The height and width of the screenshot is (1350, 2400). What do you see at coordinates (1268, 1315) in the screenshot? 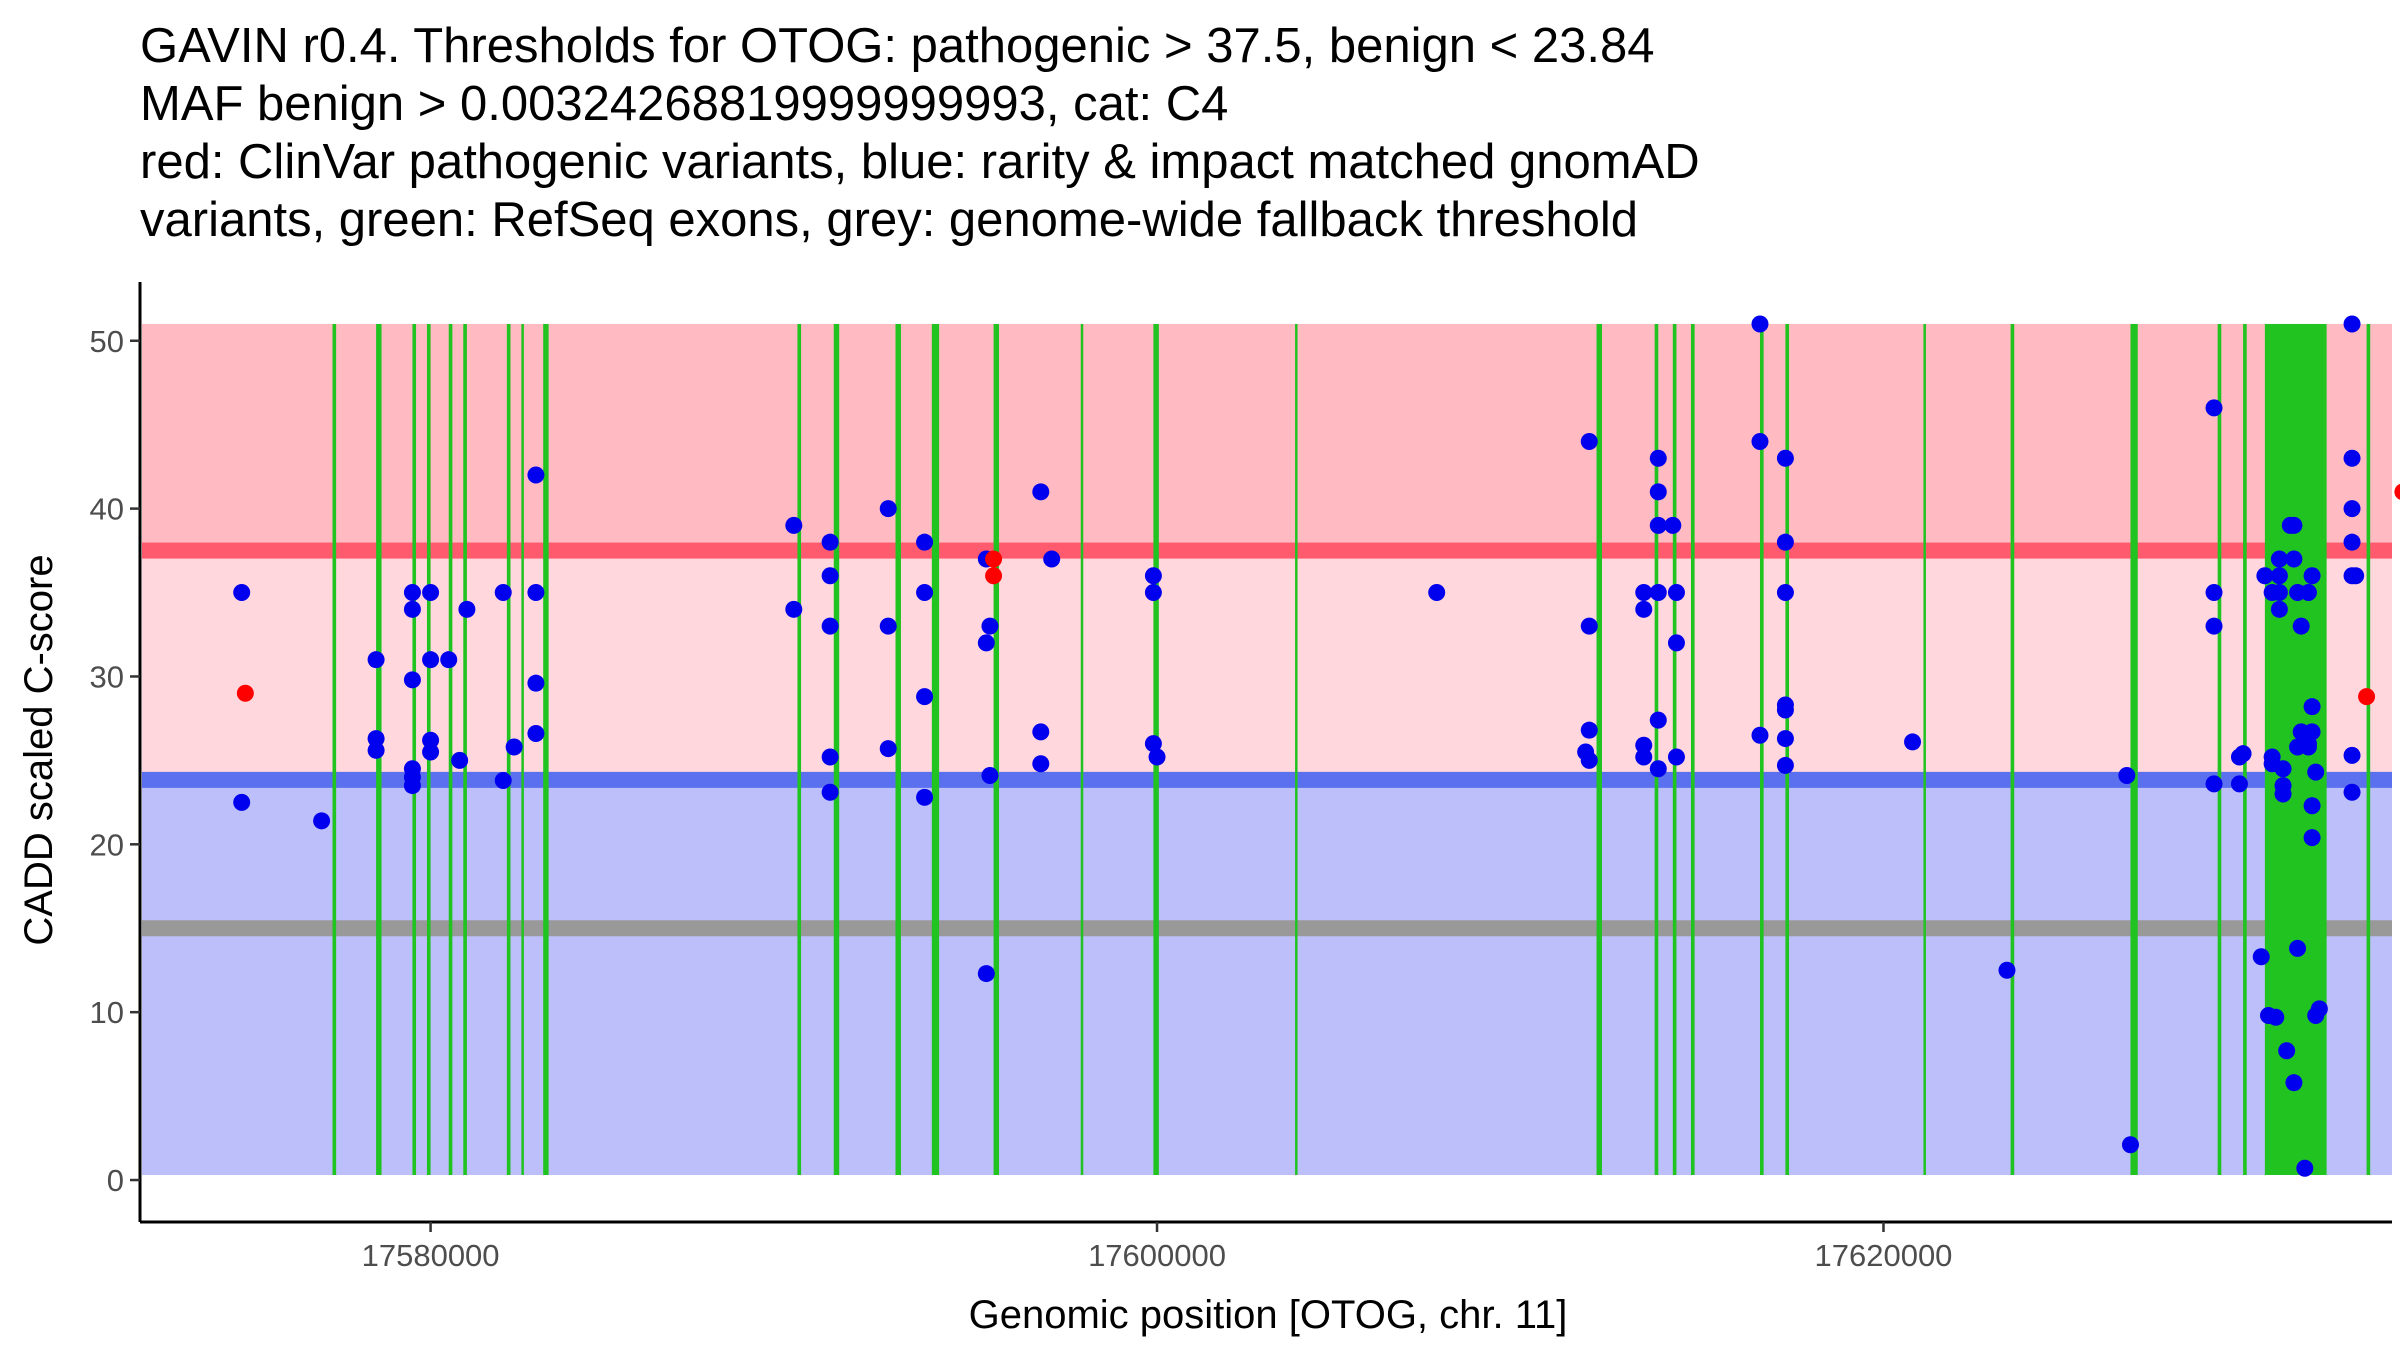
I see `x-axis-title: Genomic position [OTOG, chr. 11]` at bounding box center [1268, 1315].